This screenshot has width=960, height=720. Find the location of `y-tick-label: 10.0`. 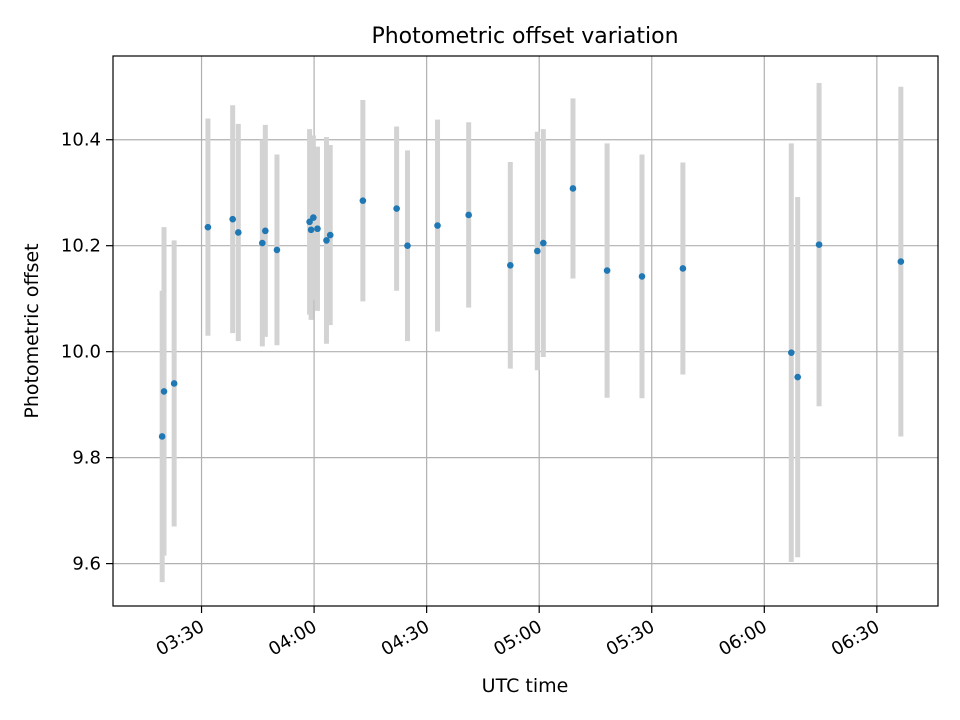

y-tick-label: 10.0 is located at coordinates (81, 352).